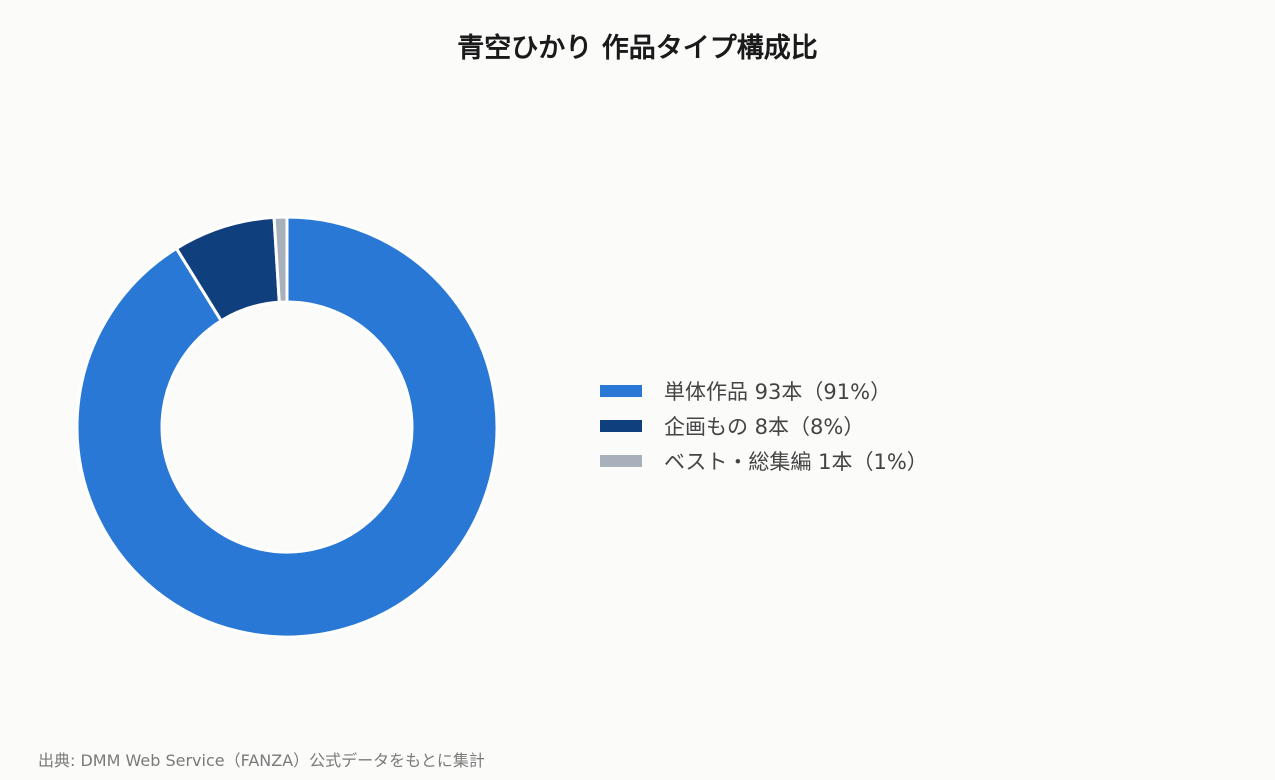 This screenshot has width=1275, height=780. Describe the element at coordinates (778, 391) in the screenshot. I see `legend-label-single: 単体作品 93本（91%）` at that location.